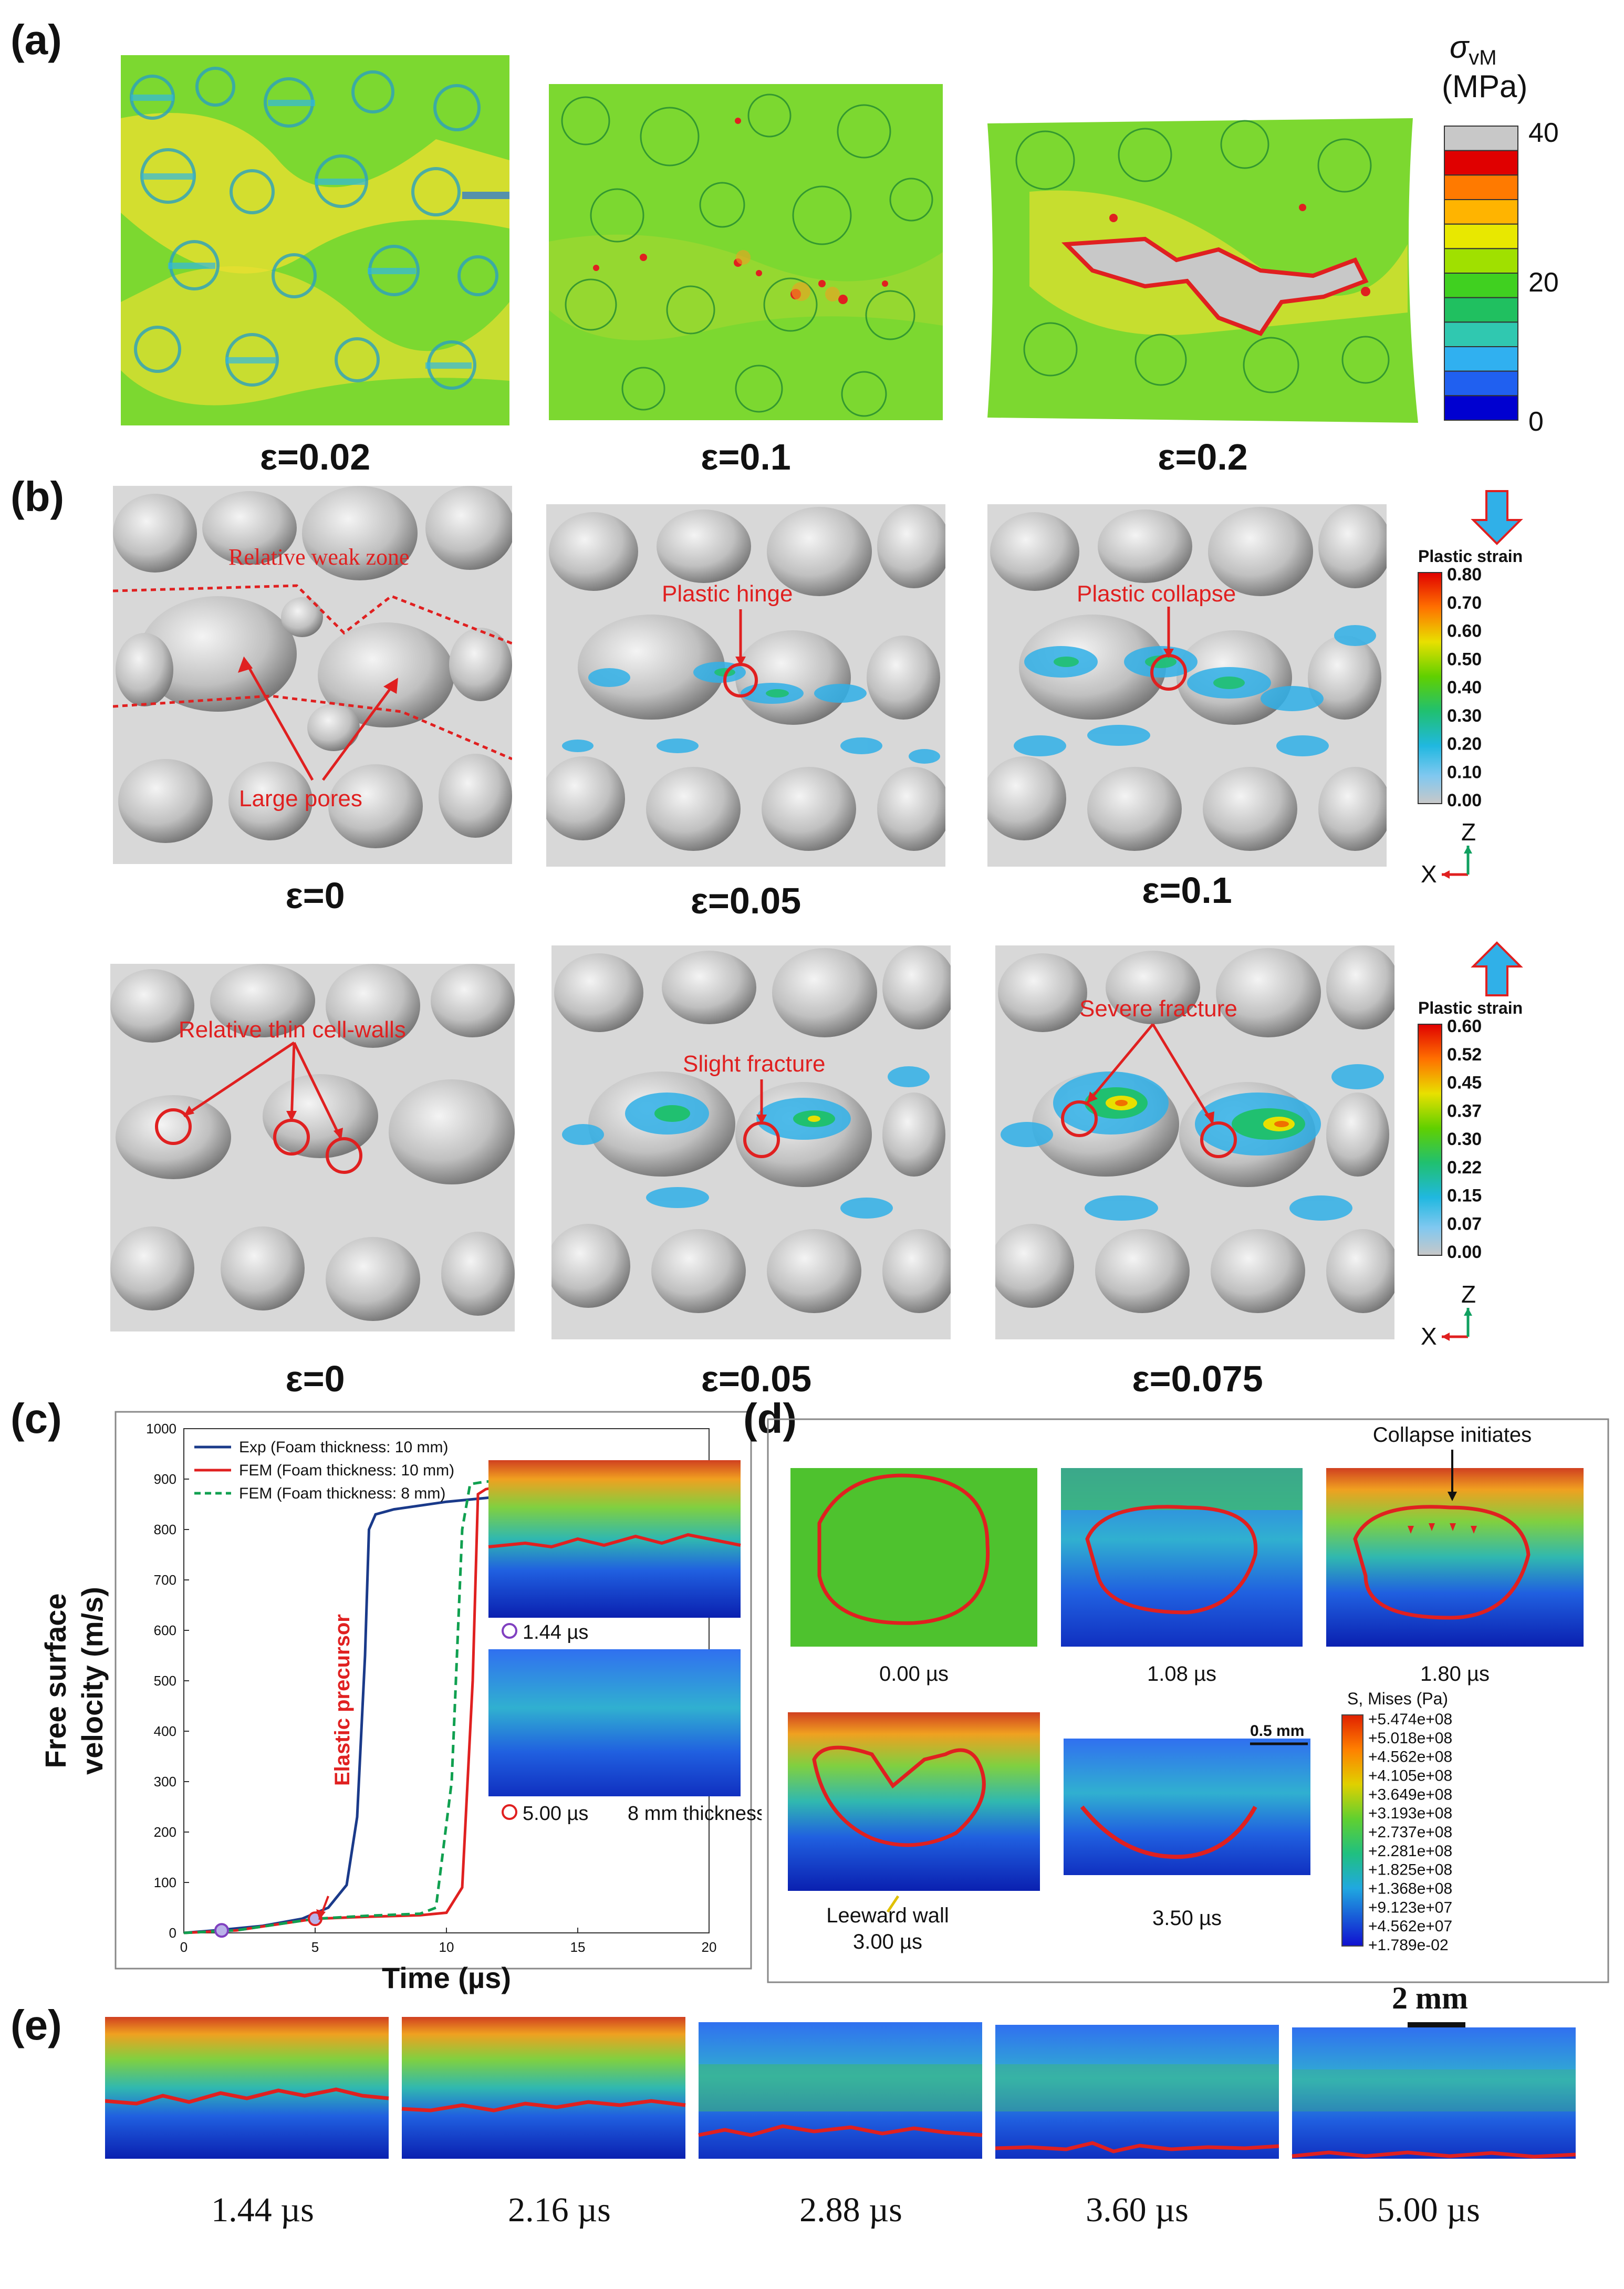 The height and width of the screenshot is (2289, 1624). Describe the element at coordinates (1194, 1142) in the screenshot. I see `pore-model-bottom-eps0075: Severe fracture` at that location.